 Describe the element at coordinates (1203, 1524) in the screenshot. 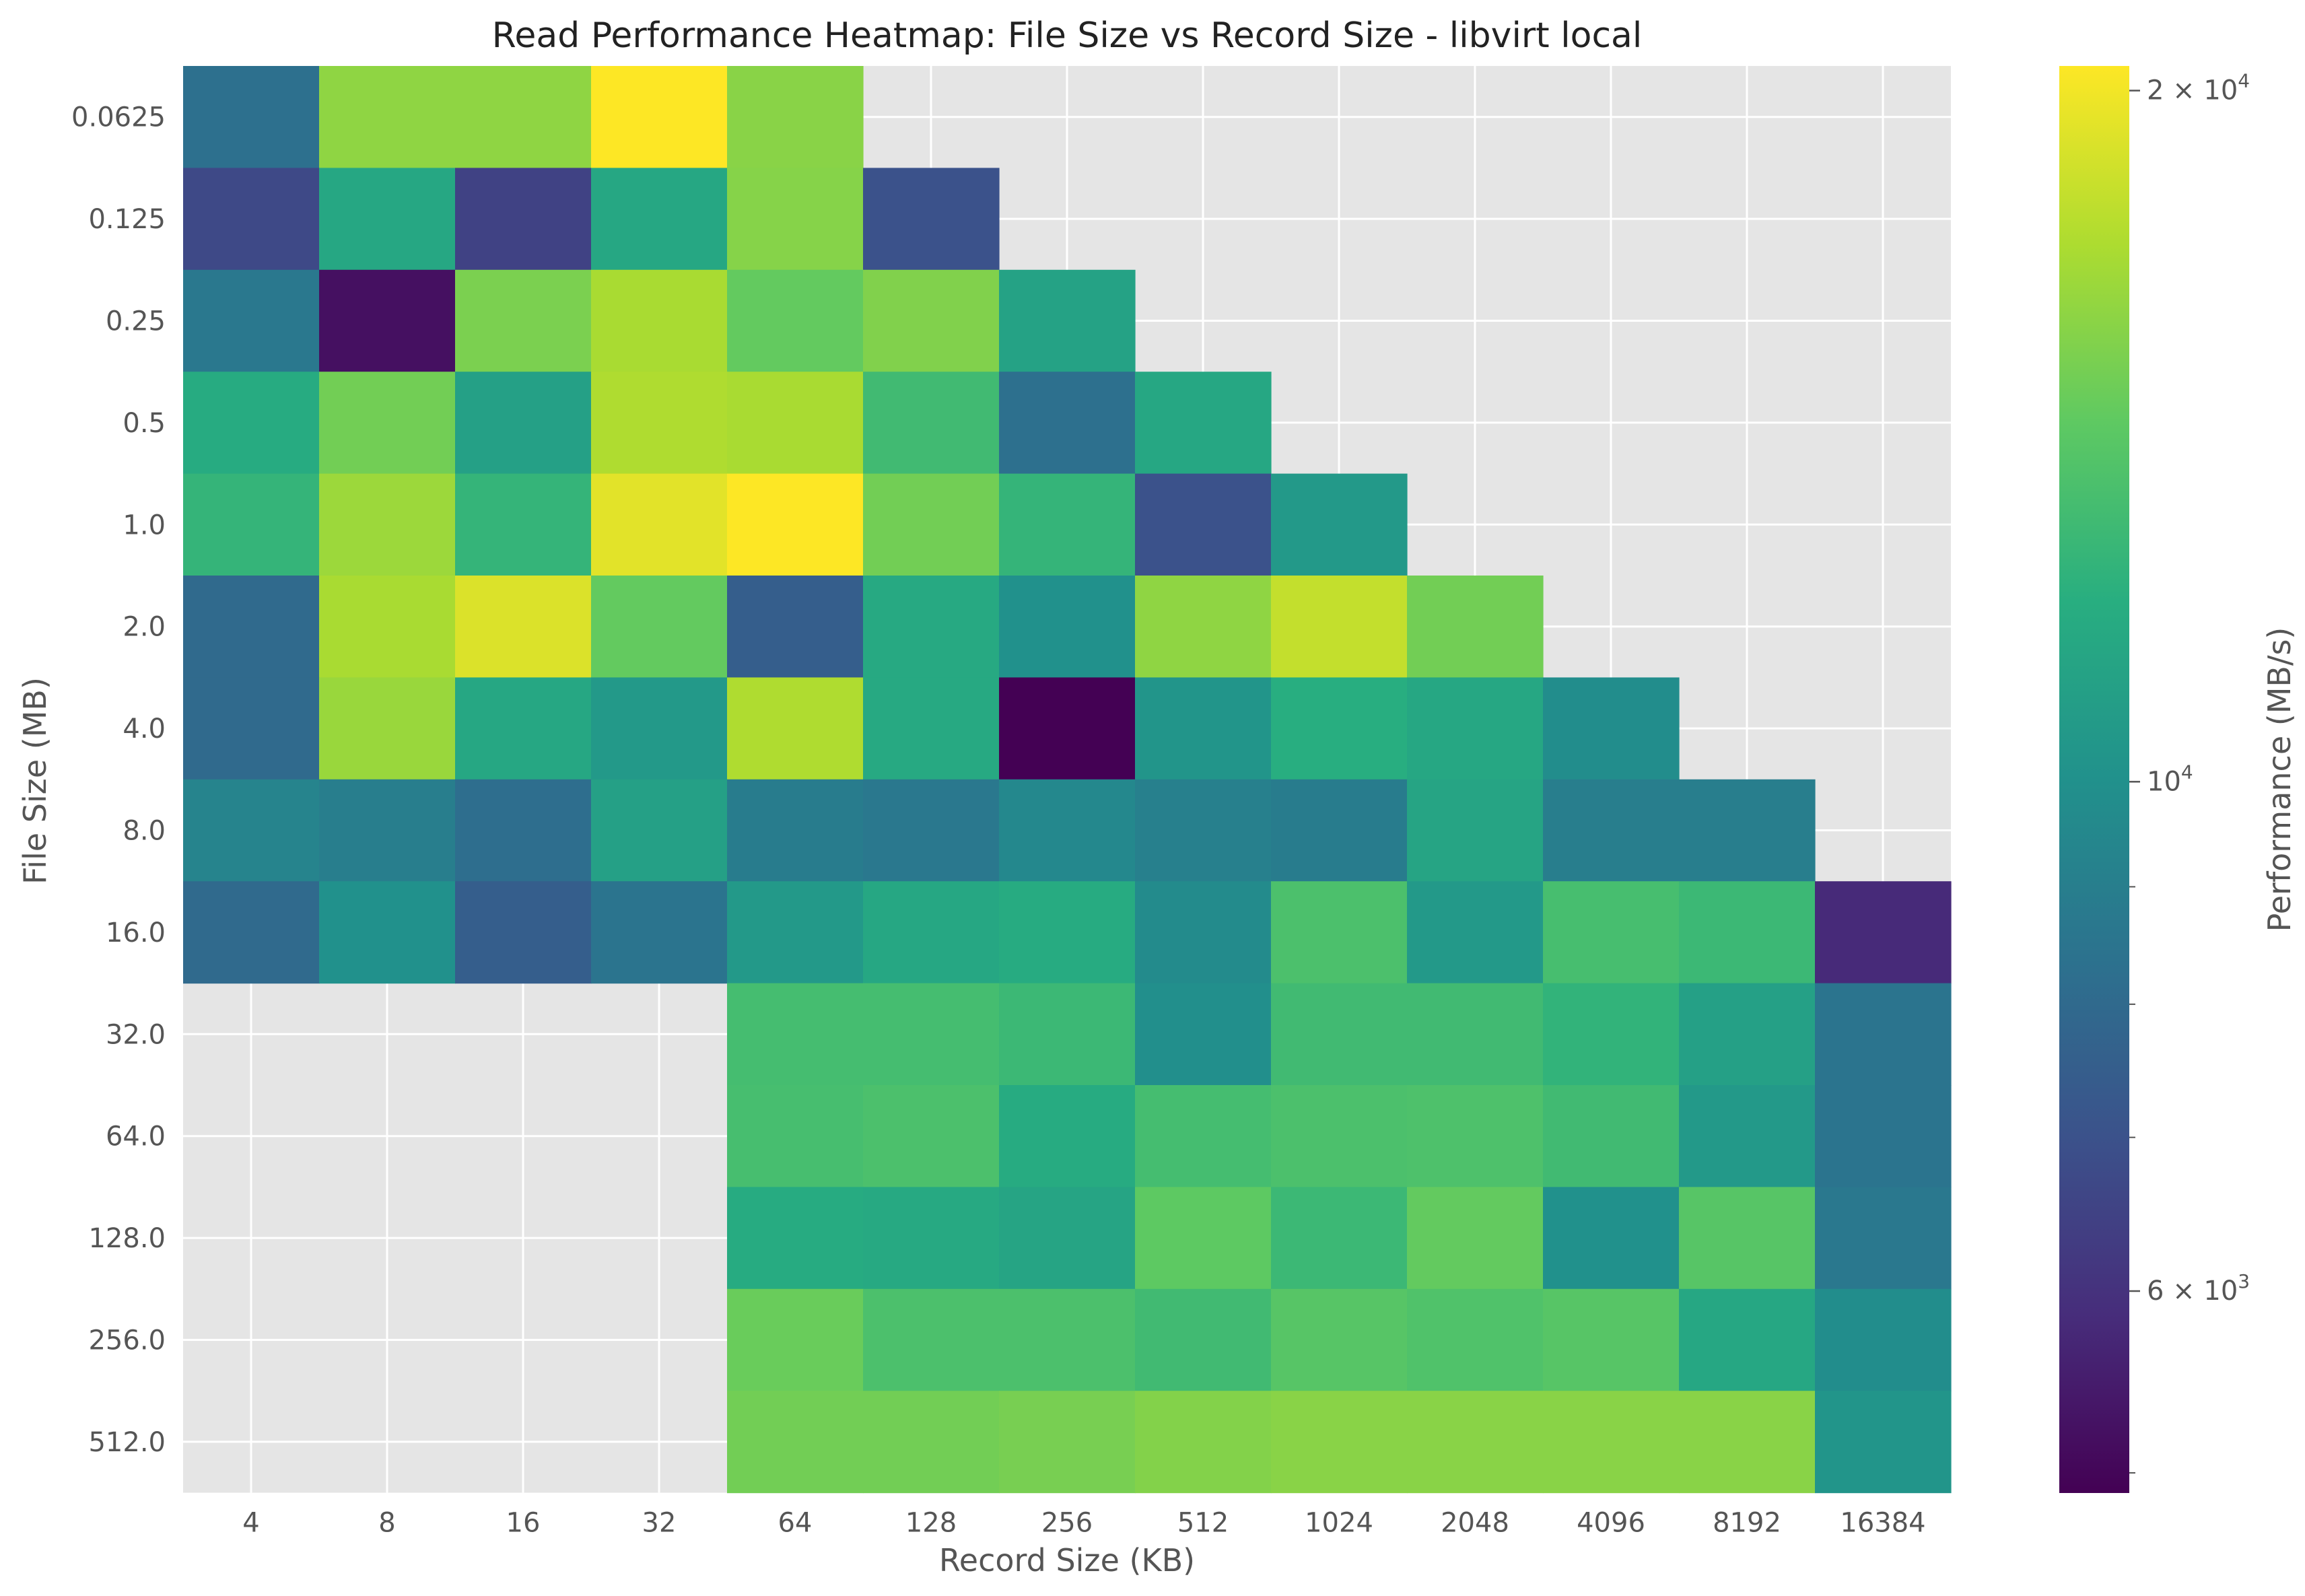

I see `x-tick-label: 512` at that location.